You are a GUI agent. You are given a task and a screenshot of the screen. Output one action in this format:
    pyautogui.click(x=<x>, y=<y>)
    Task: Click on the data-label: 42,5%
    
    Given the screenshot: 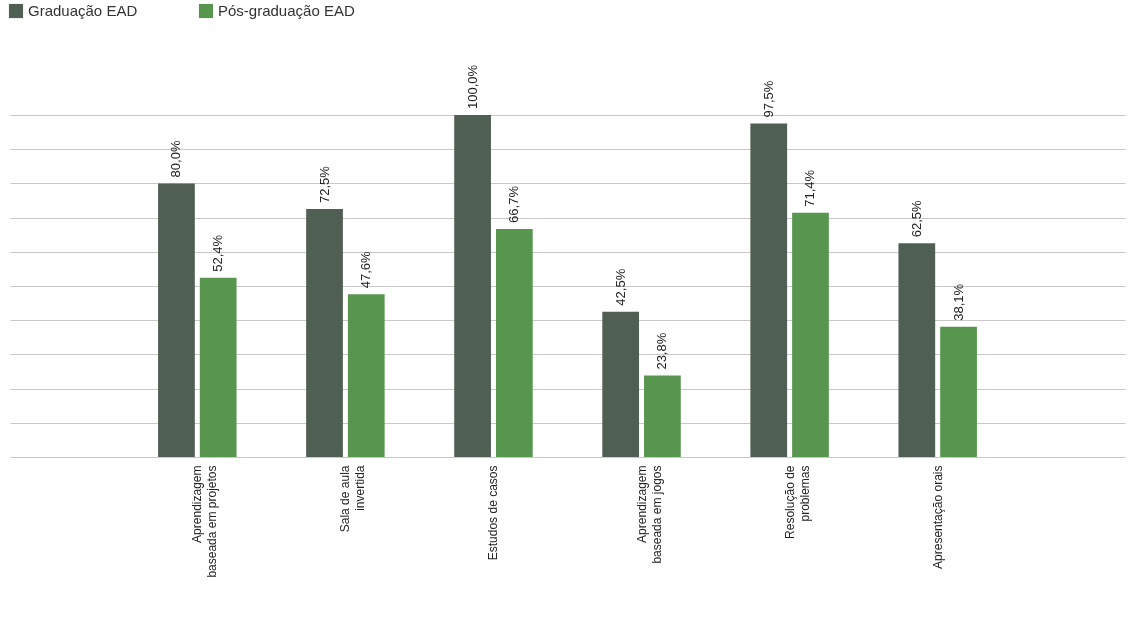 What is the action you would take?
    pyautogui.click(x=620, y=287)
    